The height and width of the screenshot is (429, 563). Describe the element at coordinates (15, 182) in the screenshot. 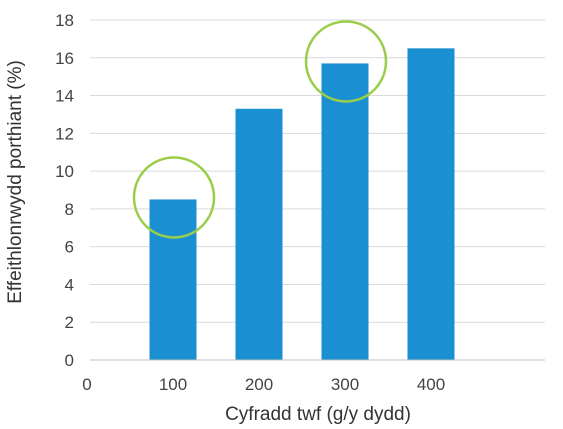

I see `y-axis-label: Effeithlonrwydd porthiant (%)` at that location.